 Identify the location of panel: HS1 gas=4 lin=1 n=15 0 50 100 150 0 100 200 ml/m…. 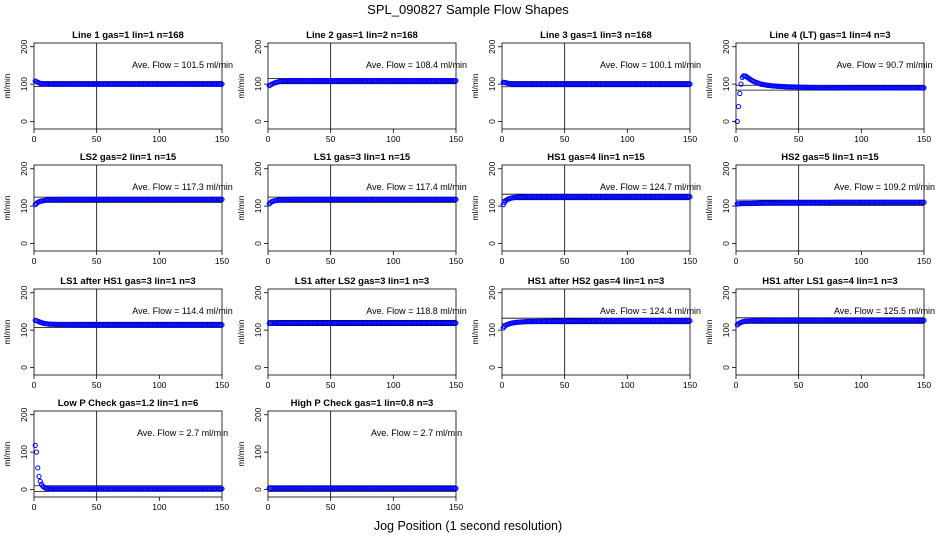
(585, 209).